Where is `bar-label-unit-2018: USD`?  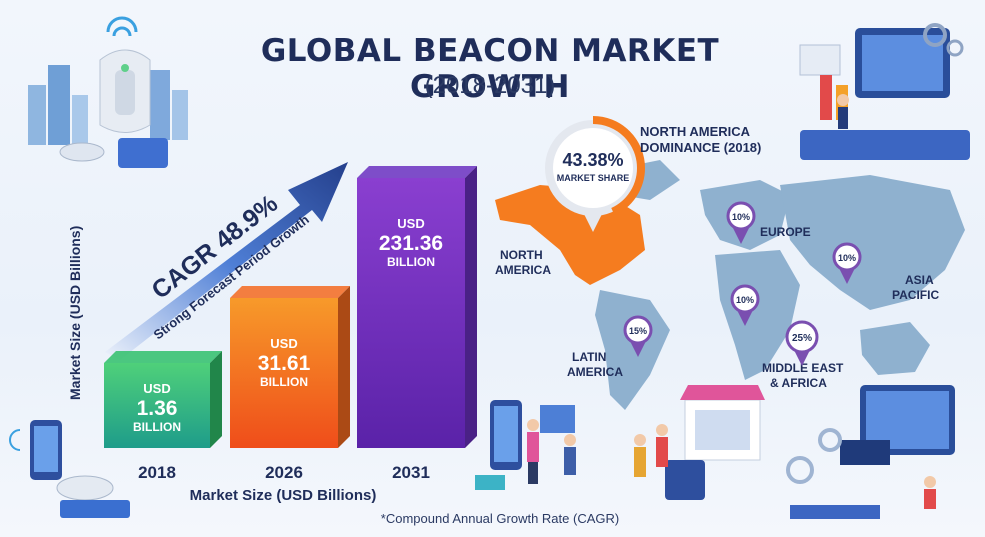
bar-label-unit-2018: USD is located at coordinates (156, 388).